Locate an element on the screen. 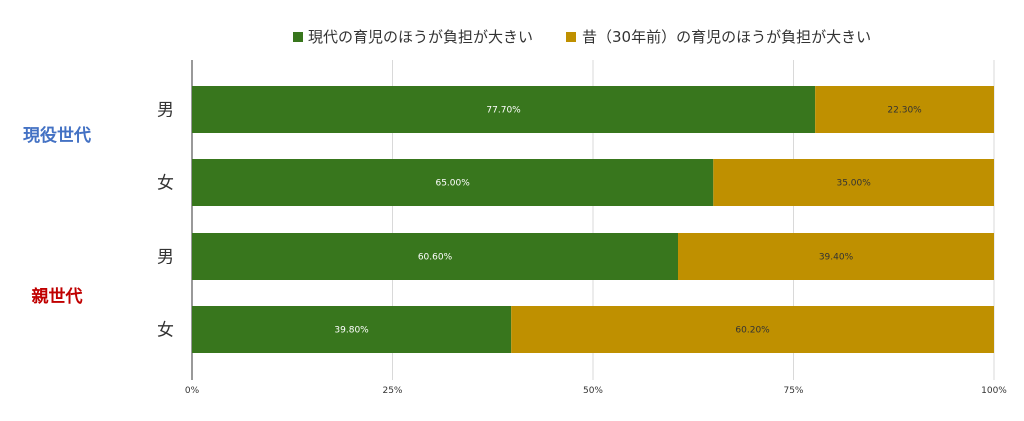 This screenshot has width=1024, height=421. data-label-1-1: 35.00% is located at coordinates (853, 184).